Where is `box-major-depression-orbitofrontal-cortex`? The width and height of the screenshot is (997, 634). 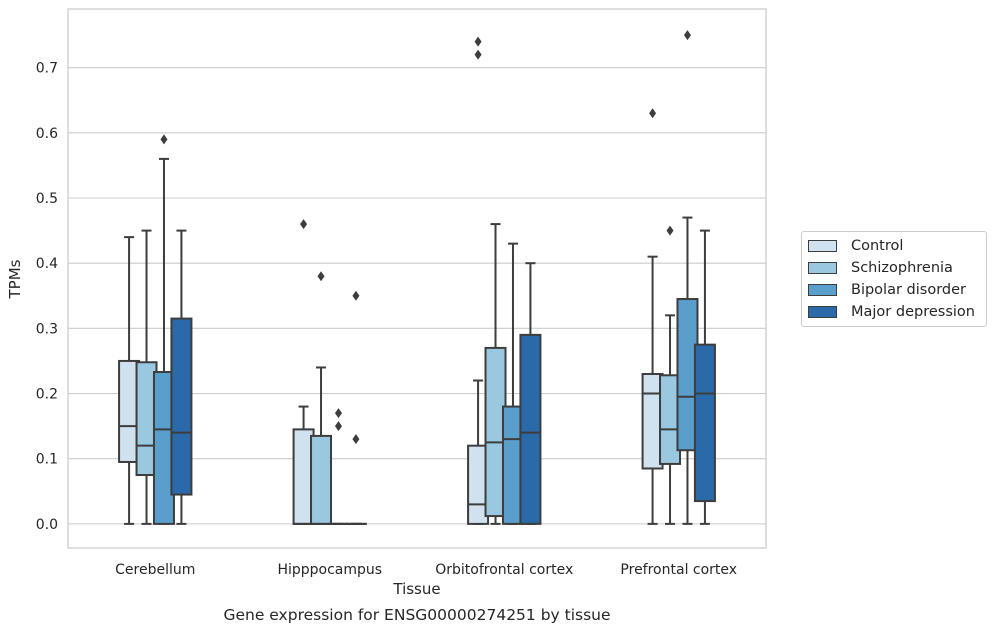
box-major-depression-orbitofrontal-cortex is located at coordinates (530, 393).